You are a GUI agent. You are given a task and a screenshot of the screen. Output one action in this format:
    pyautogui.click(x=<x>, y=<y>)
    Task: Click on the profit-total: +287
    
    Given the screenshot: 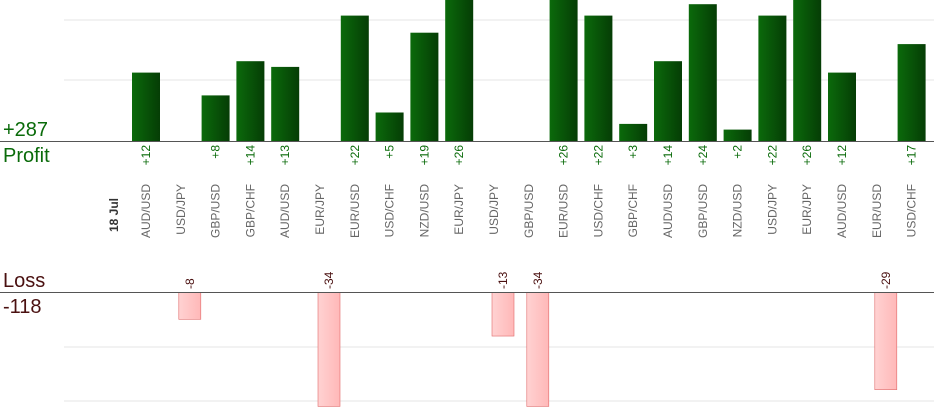 What is the action you would take?
    pyautogui.click(x=26, y=130)
    